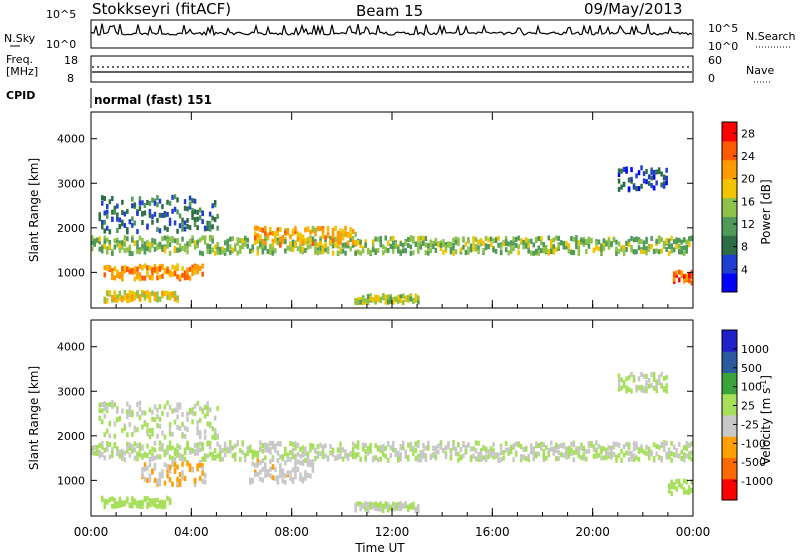 The height and width of the screenshot is (554, 800). What do you see at coordinates (71, 347) in the screenshot?
I see `y-tick-label: 4000` at bounding box center [71, 347].